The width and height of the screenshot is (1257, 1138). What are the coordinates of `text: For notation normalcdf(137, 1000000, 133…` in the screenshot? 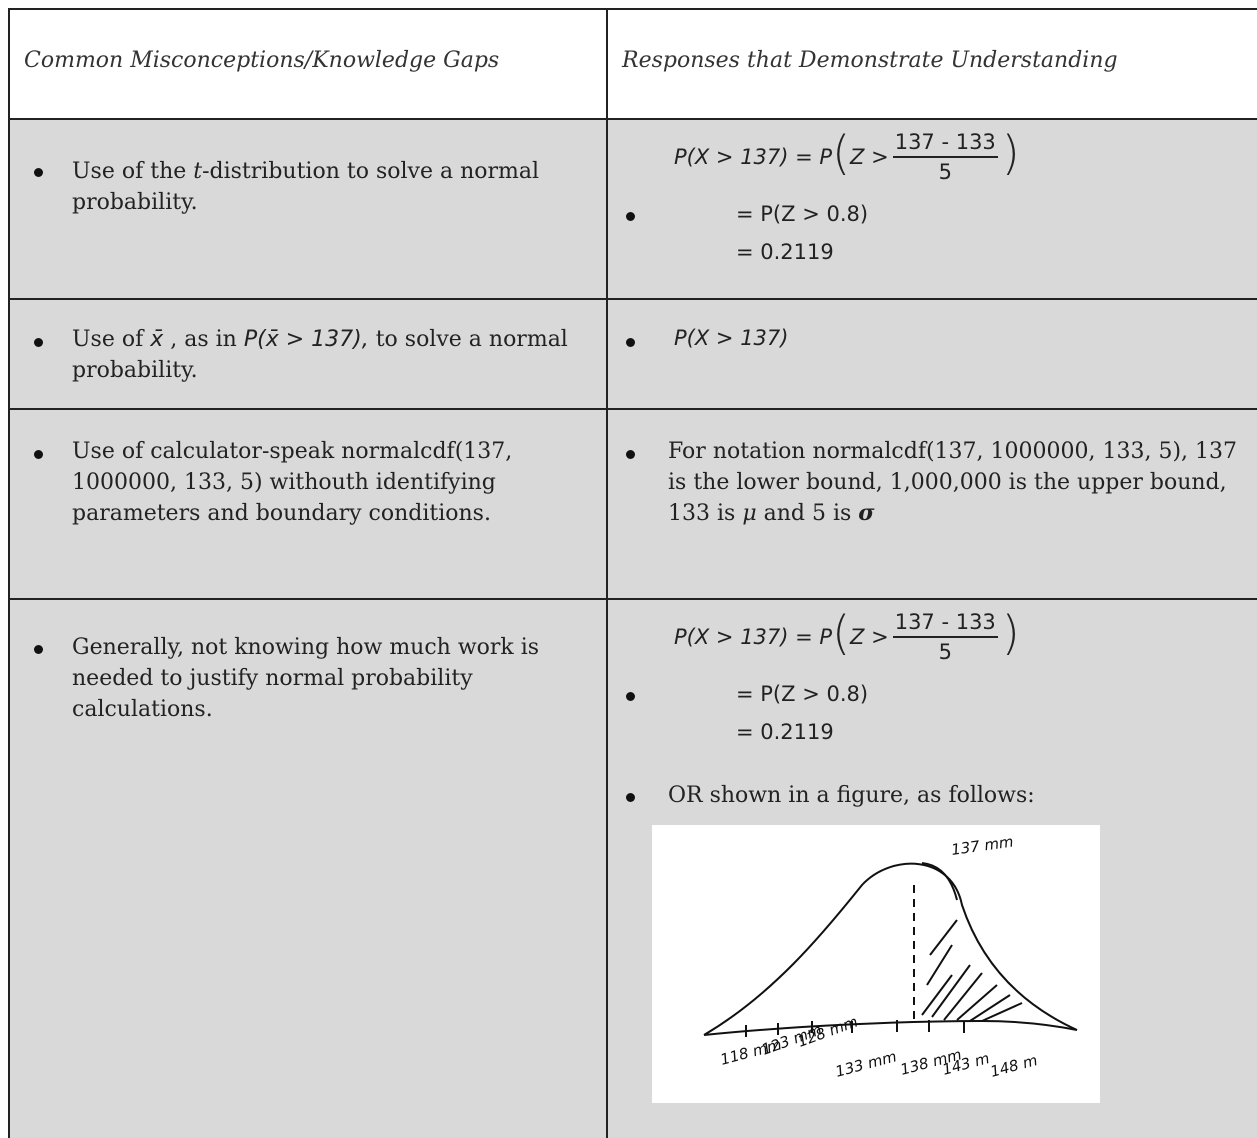 It's located at (953, 482).